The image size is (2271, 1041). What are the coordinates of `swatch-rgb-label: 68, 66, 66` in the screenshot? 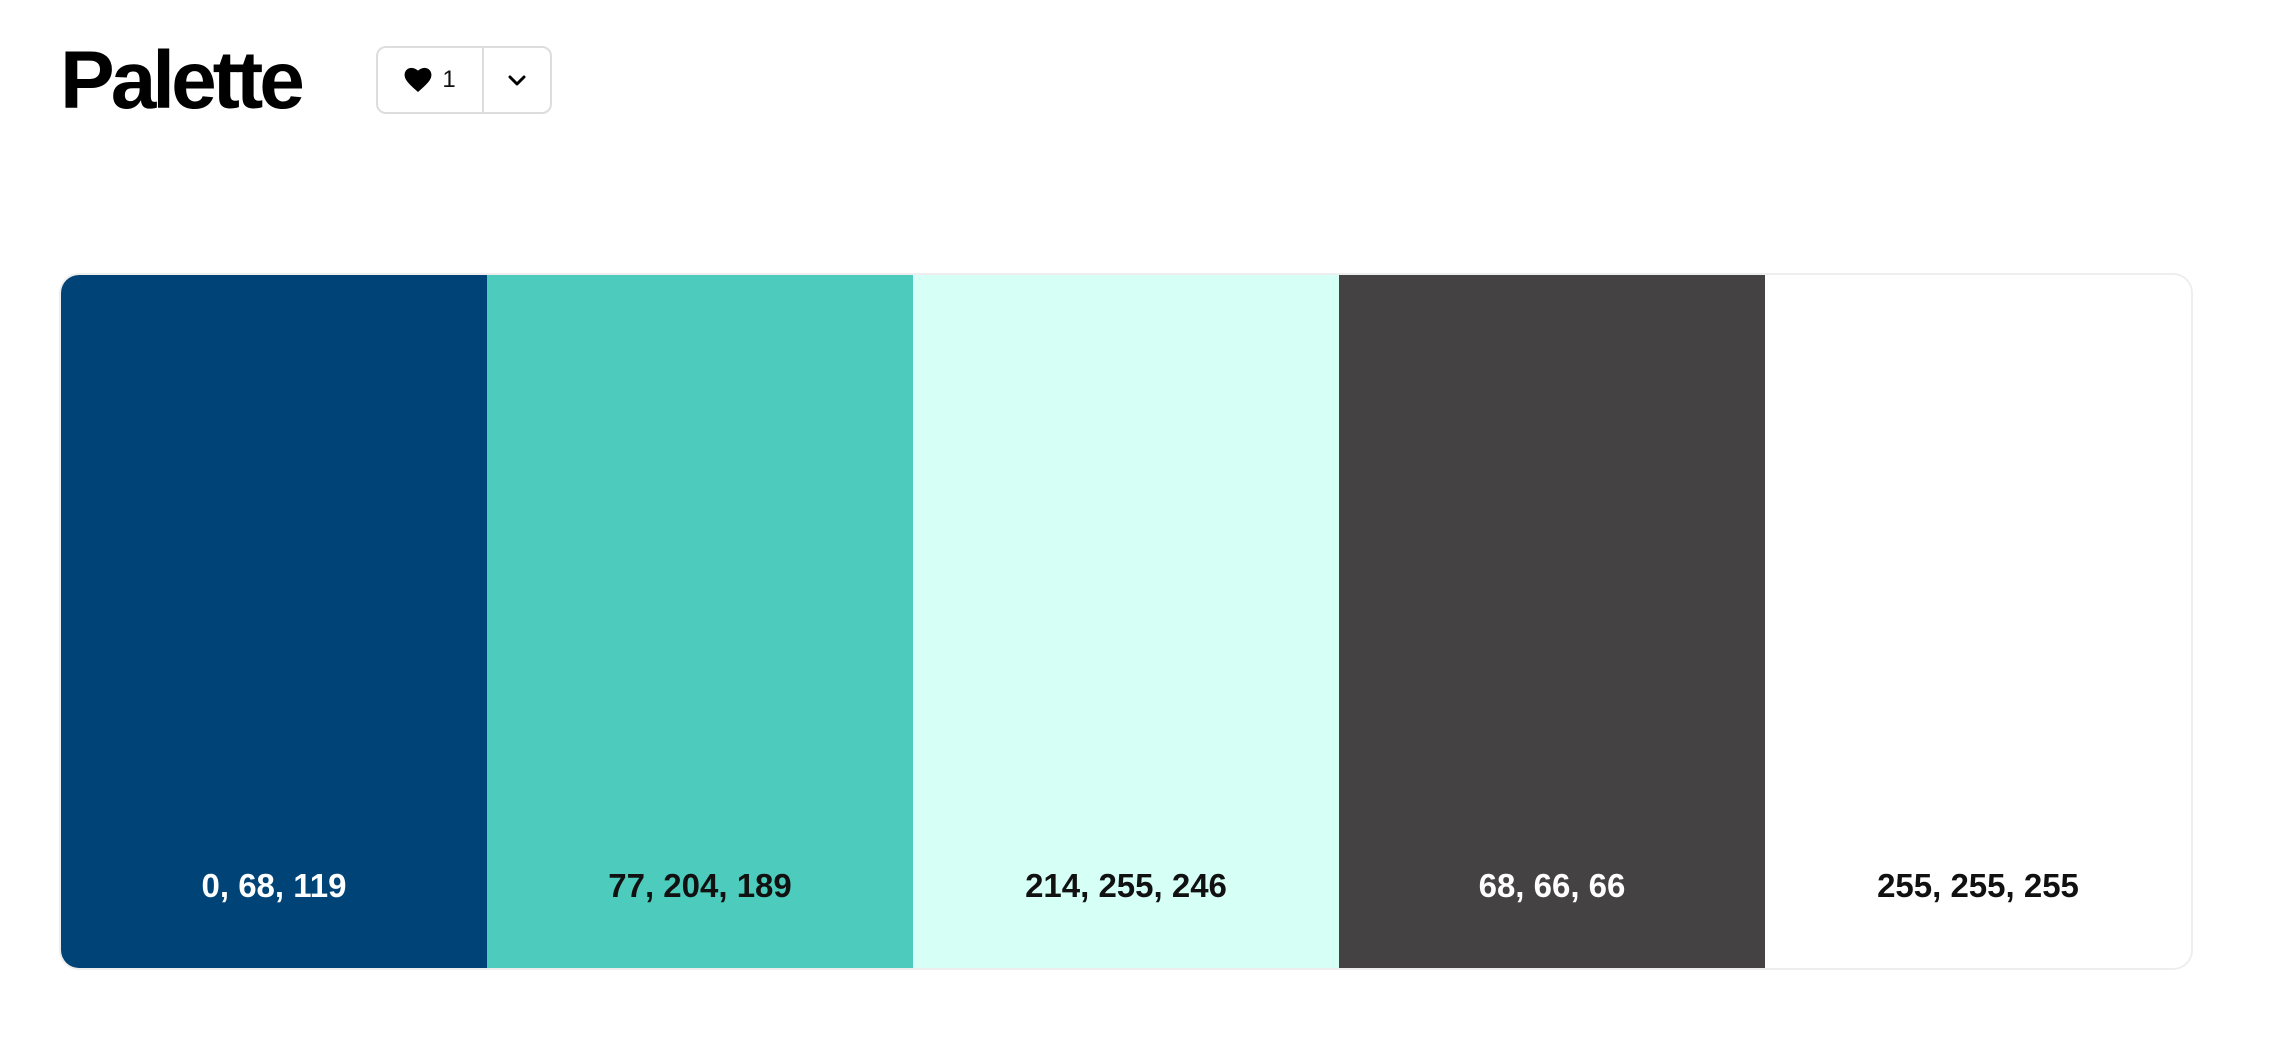 It's located at (1552, 885).